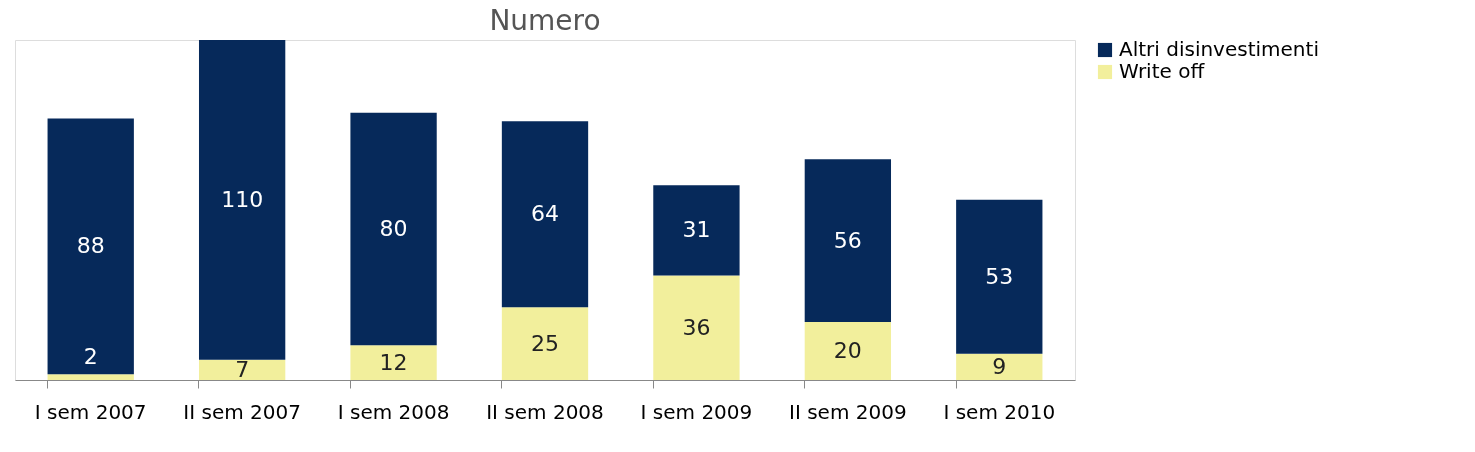  I want to click on data-label: 31, so click(696, 230).